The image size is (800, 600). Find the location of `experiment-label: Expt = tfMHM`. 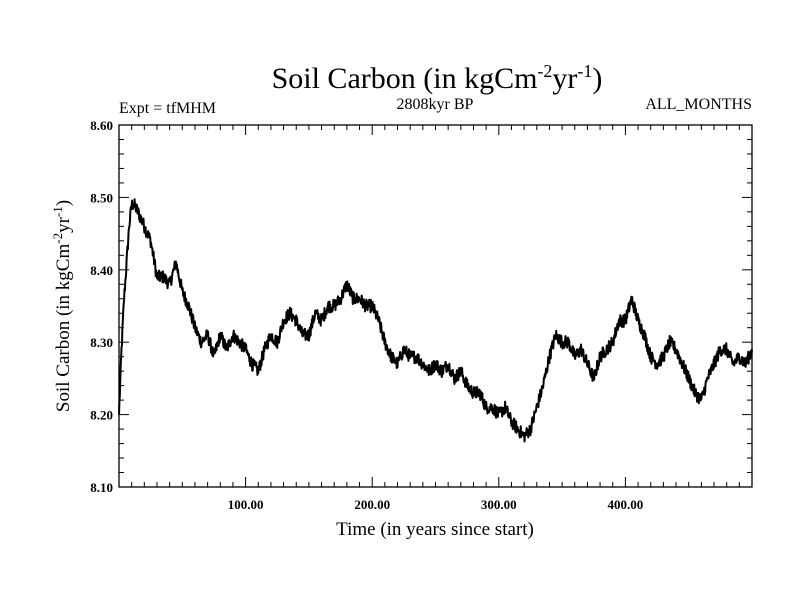

experiment-label: Expt = tfMHM is located at coordinates (167, 108).